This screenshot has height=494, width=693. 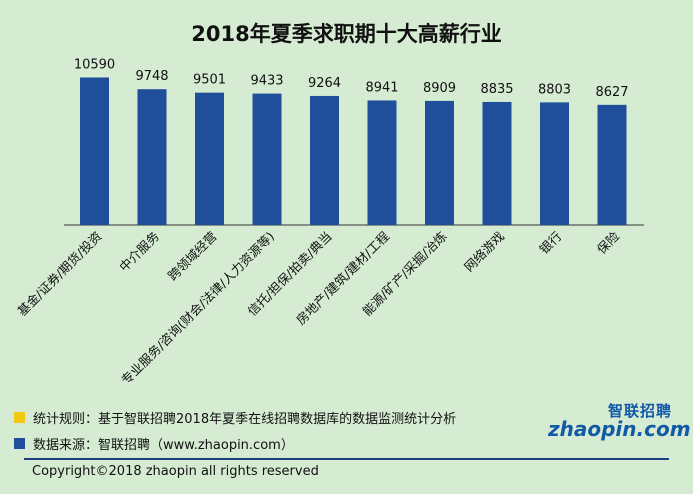 I want to click on category-label-7: 网络游戏, so click(x=484, y=252).